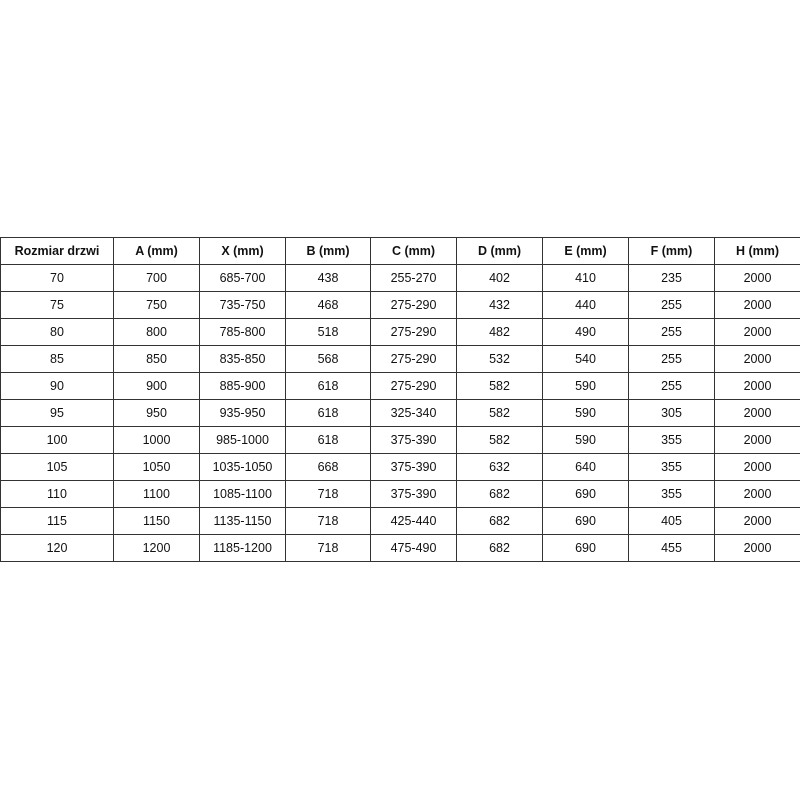 This screenshot has height=800, width=800. I want to click on table-cell: 568, so click(328, 359).